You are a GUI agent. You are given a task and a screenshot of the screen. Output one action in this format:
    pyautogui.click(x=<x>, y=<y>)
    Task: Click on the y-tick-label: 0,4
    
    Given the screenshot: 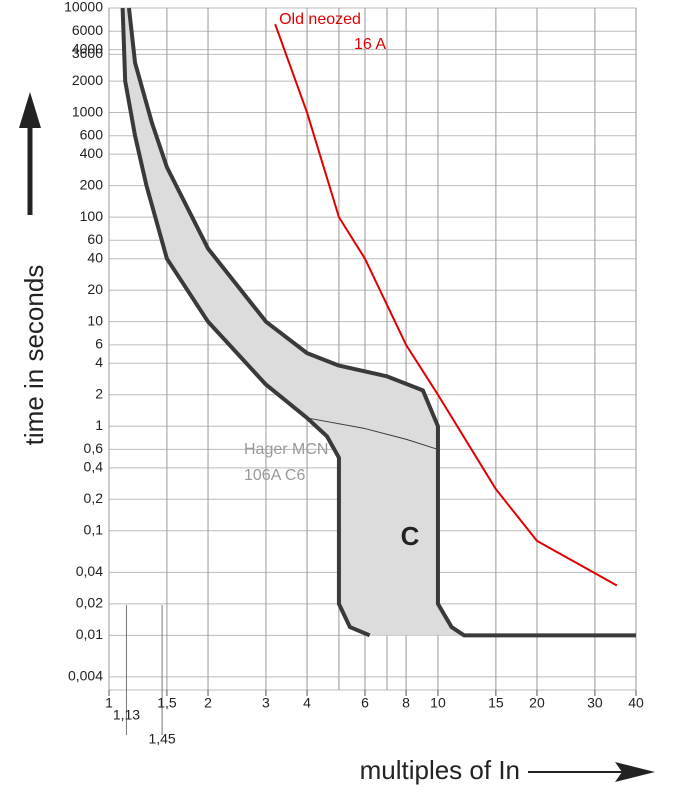 What is the action you would take?
    pyautogui.click(x=94, y=467)
    